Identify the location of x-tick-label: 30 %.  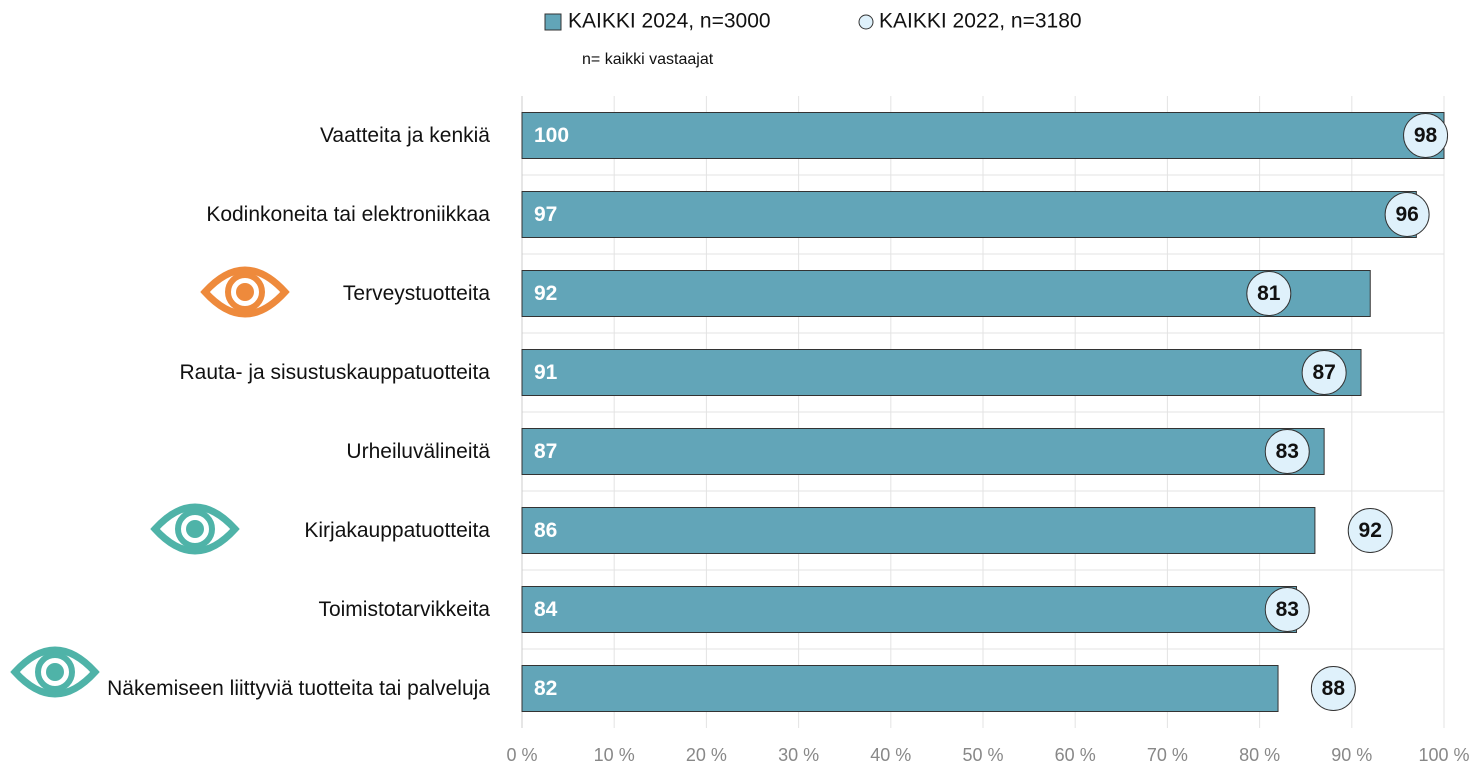
(798, 755).